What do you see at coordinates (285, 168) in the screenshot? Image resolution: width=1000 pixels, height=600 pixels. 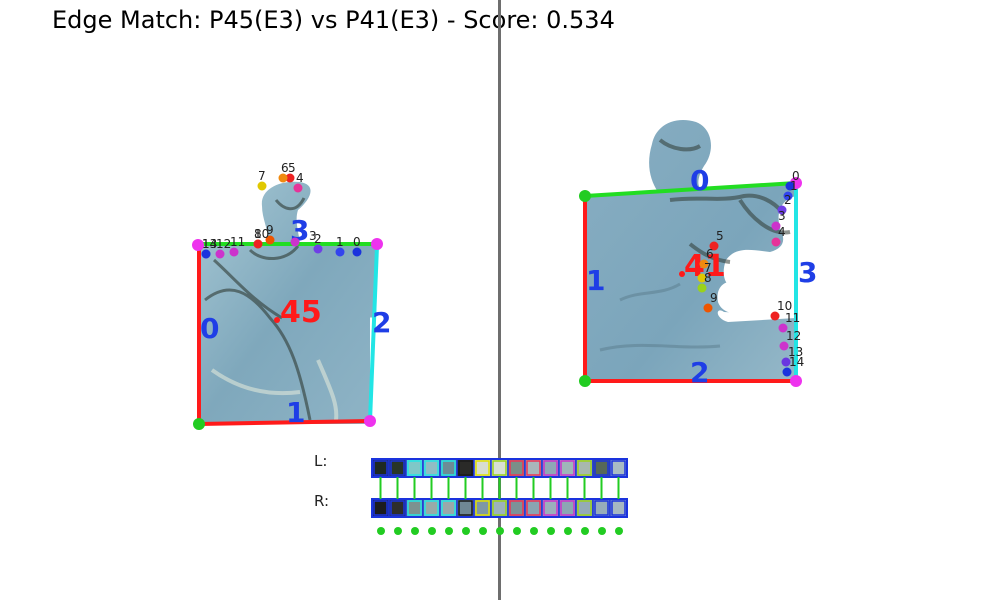 I see `left-point-label-6: 6` at bounding box center [285, 168].